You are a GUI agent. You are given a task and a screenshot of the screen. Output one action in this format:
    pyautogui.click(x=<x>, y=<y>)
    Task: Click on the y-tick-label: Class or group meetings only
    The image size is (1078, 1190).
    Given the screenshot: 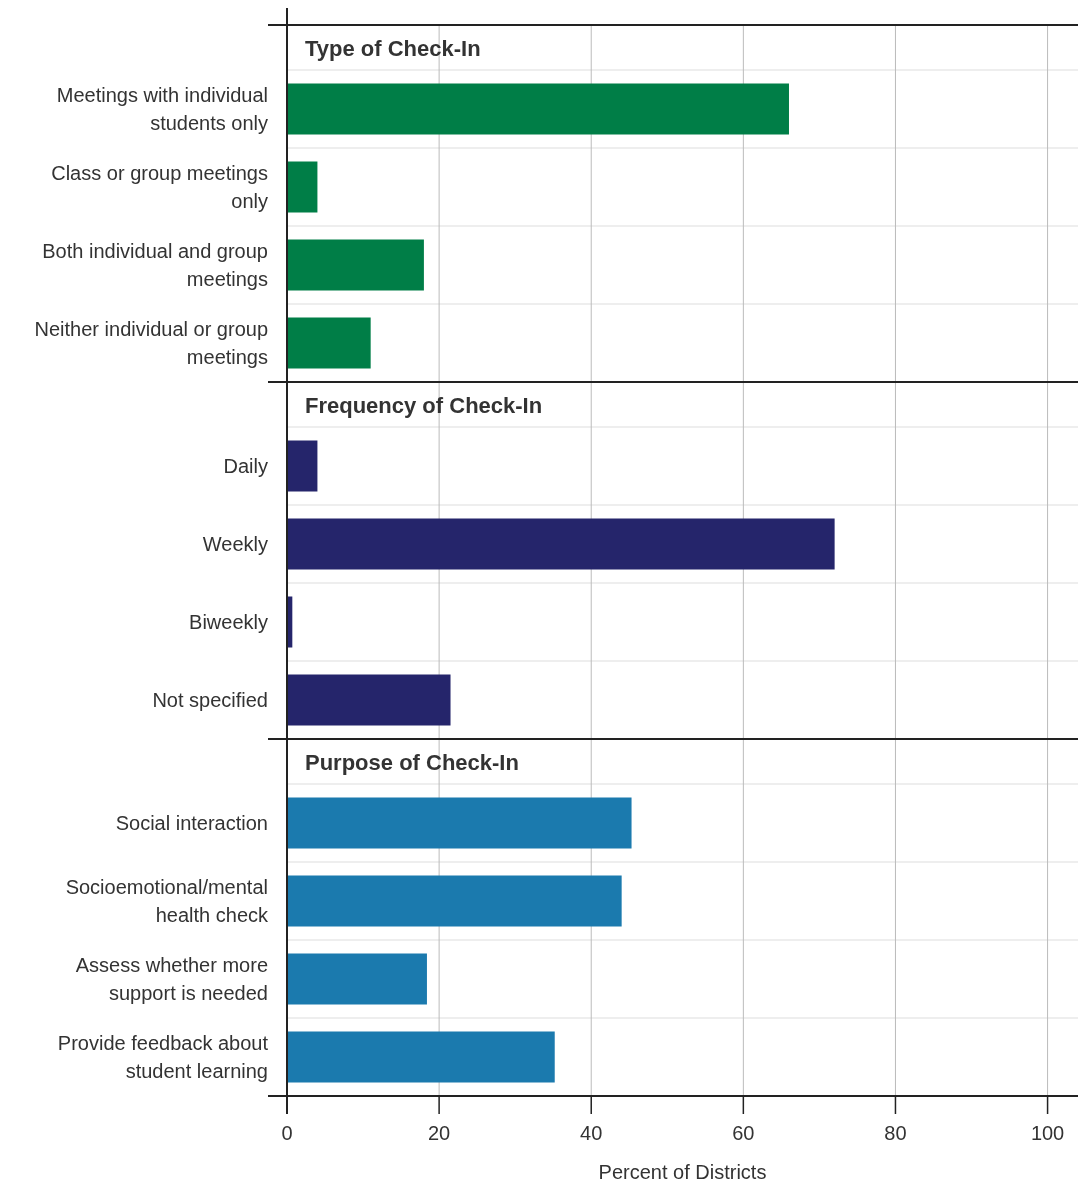 What is the action you would take?
    pyautogui.click(x=159, y=187)
    